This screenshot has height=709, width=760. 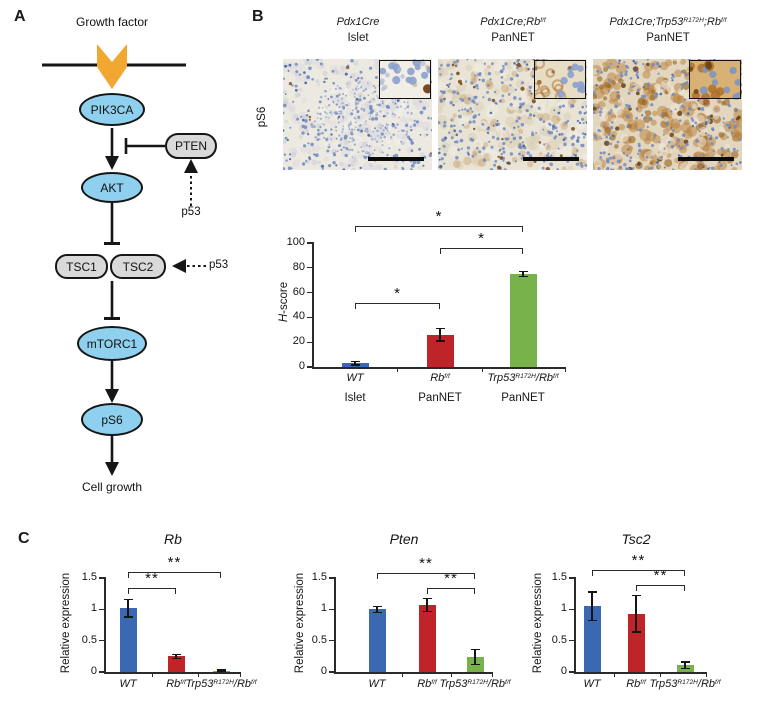 What do you see at coordinates (81, 266) in the screenshot?
I see `node-tsc1: TSC1` at bounding box center [81, 266].